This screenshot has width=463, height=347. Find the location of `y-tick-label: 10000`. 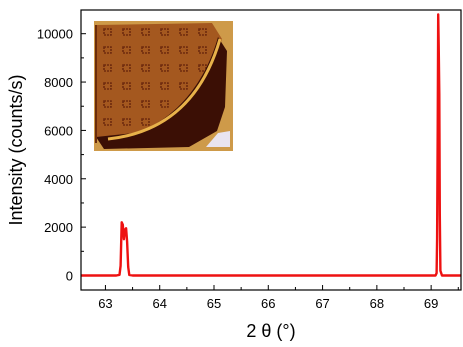

y-tick-label: 10000 is located at coordinates (55, 34).